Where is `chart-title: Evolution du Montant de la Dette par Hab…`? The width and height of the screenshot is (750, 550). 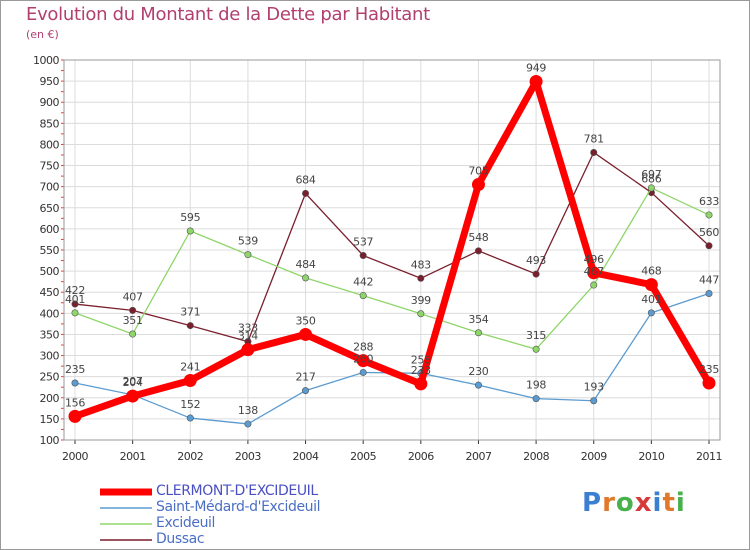 chart-title: Evolution du Montant de la Dette par Hab… is located at coordinates (228, 14).